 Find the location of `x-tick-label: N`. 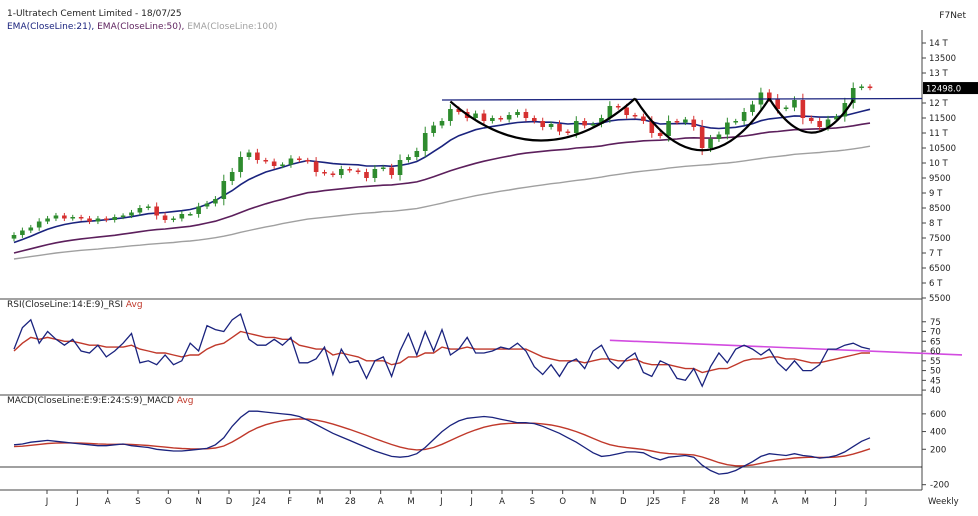

x-tick-label: N is located at coordinates (198, 502).